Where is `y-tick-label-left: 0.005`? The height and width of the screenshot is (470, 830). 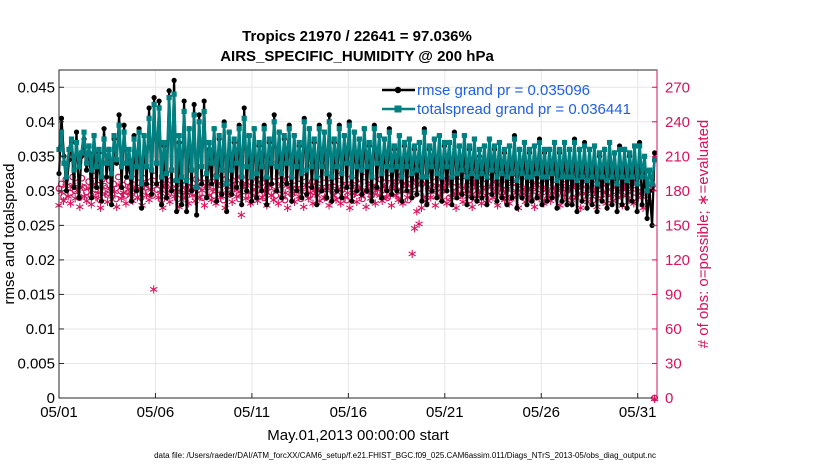 y-tick-label-left: 0.005 is located at coordinates (36, 363).